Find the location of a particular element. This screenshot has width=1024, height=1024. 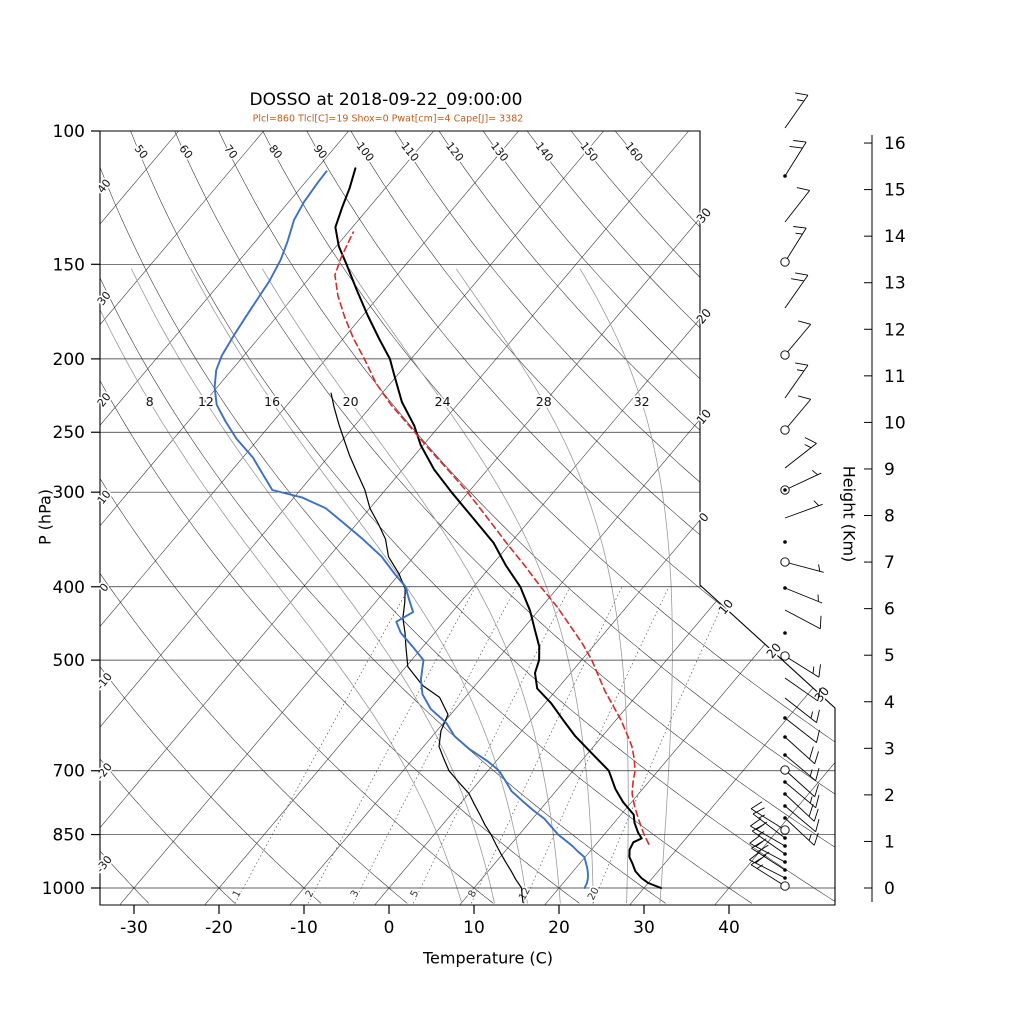

svg-text: 14 is located at coordinates (895, 237).